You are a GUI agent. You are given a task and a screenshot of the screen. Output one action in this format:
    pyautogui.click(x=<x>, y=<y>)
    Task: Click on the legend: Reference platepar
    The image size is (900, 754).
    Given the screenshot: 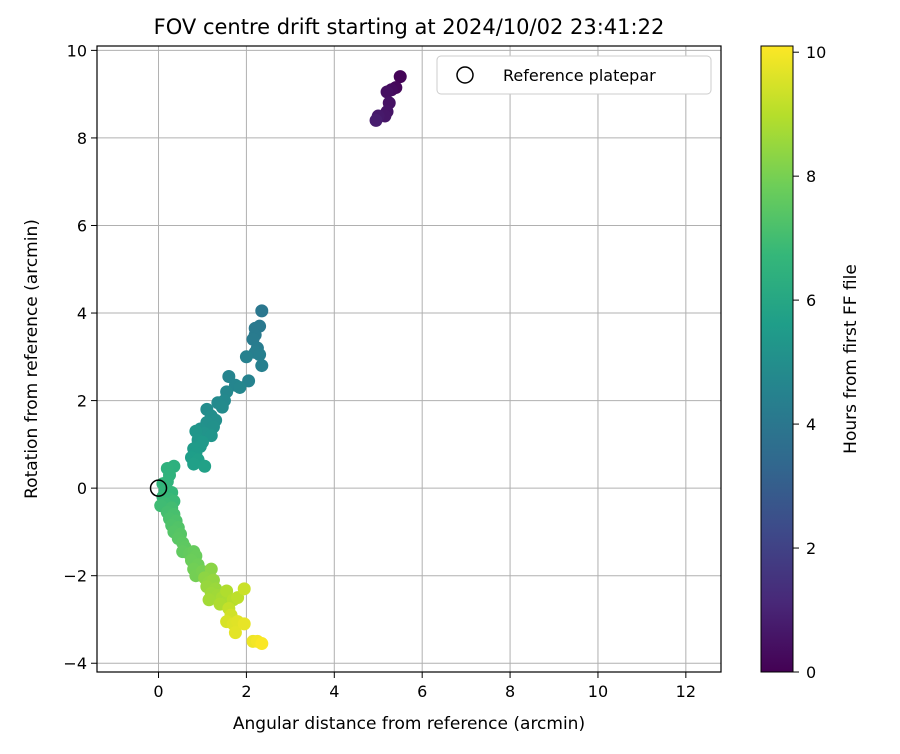 What is the action you would take?
    pyautogui.click(x=574, y=75)
    